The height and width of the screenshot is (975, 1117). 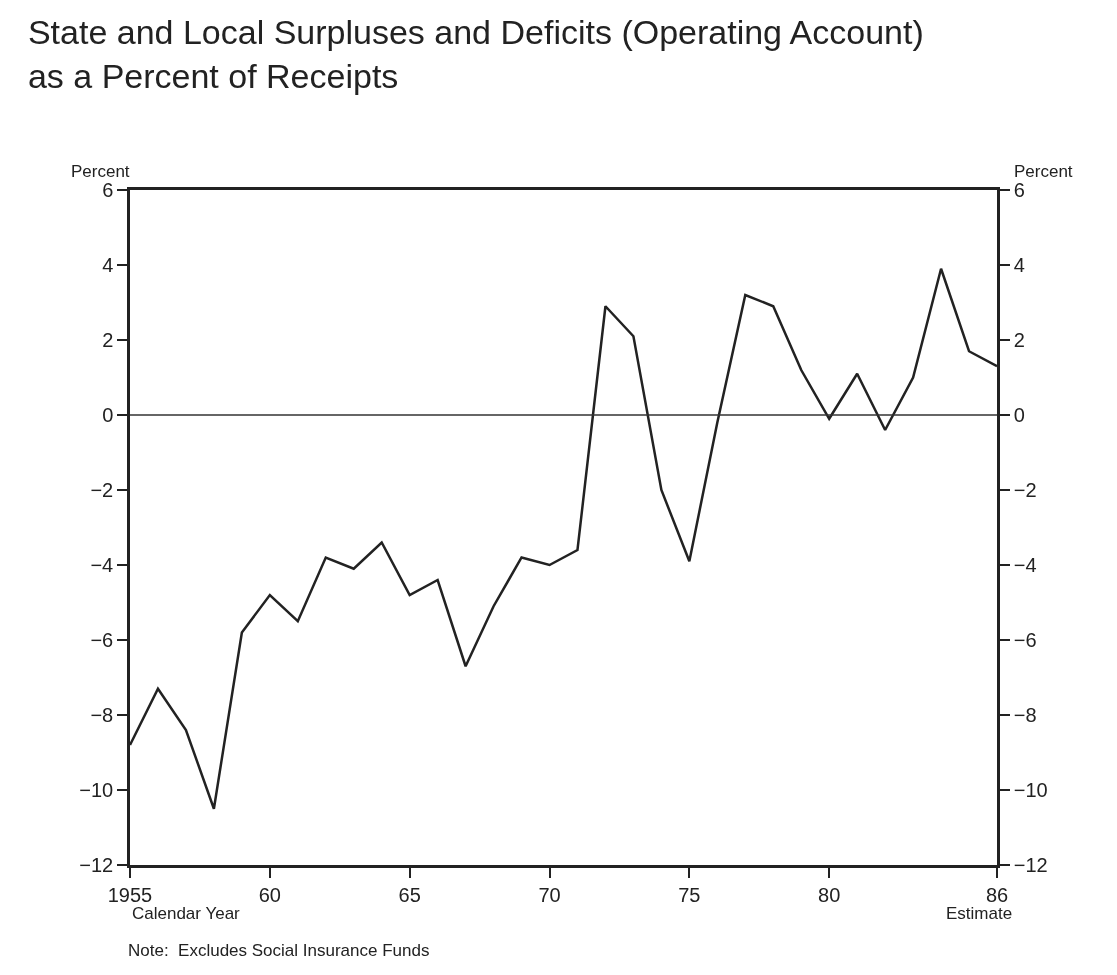 What do you see at coordinates (409, 894) in the screenshot?
I see `x-tick-label: 65` at bounding box center [409, 894].